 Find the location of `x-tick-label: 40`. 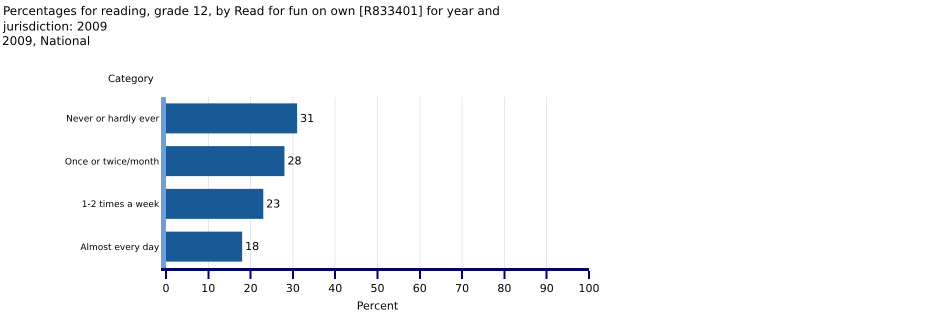

x-tick-label: 40 is located at coordinates (335, 289).